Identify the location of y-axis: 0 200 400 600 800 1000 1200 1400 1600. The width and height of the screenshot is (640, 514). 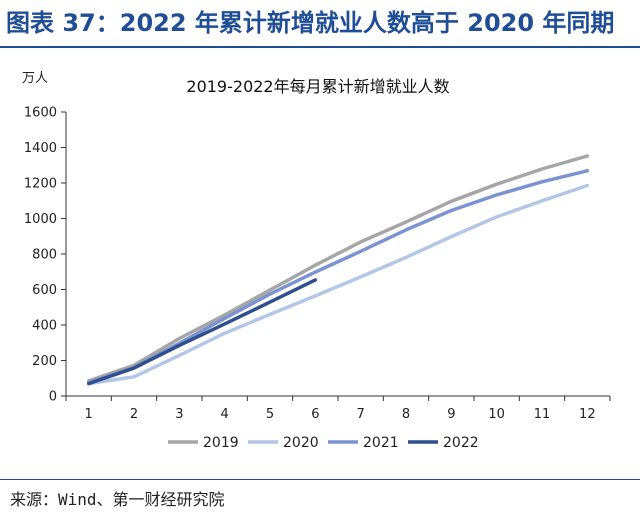
(45, 255).